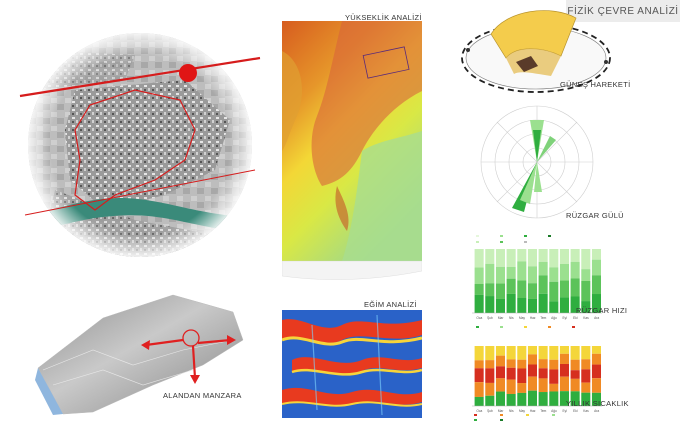  What do you see at coordinates (490, 318) in the screenshot?
I see `month-tick: Şub` at bounding box center [490, 318].